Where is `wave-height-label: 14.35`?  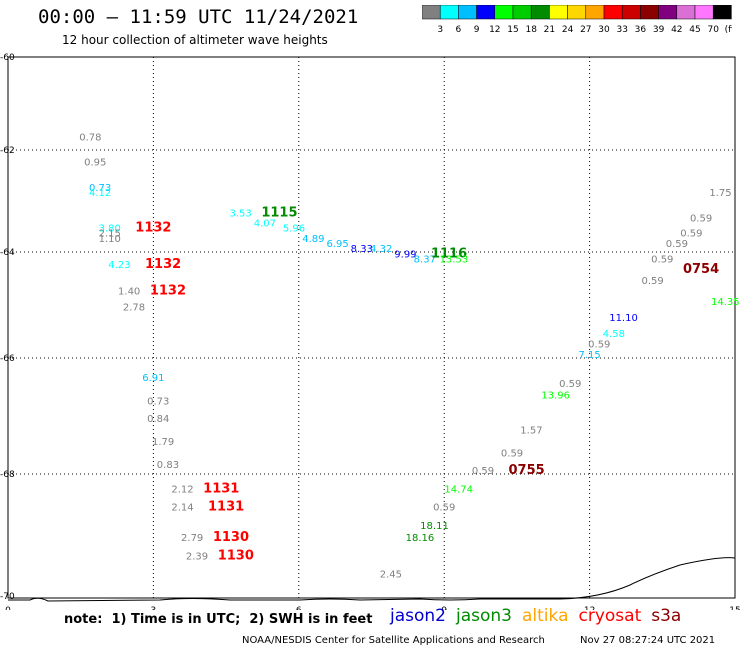
wave-height-label: 14.35 is located at coordinates (725, 302).